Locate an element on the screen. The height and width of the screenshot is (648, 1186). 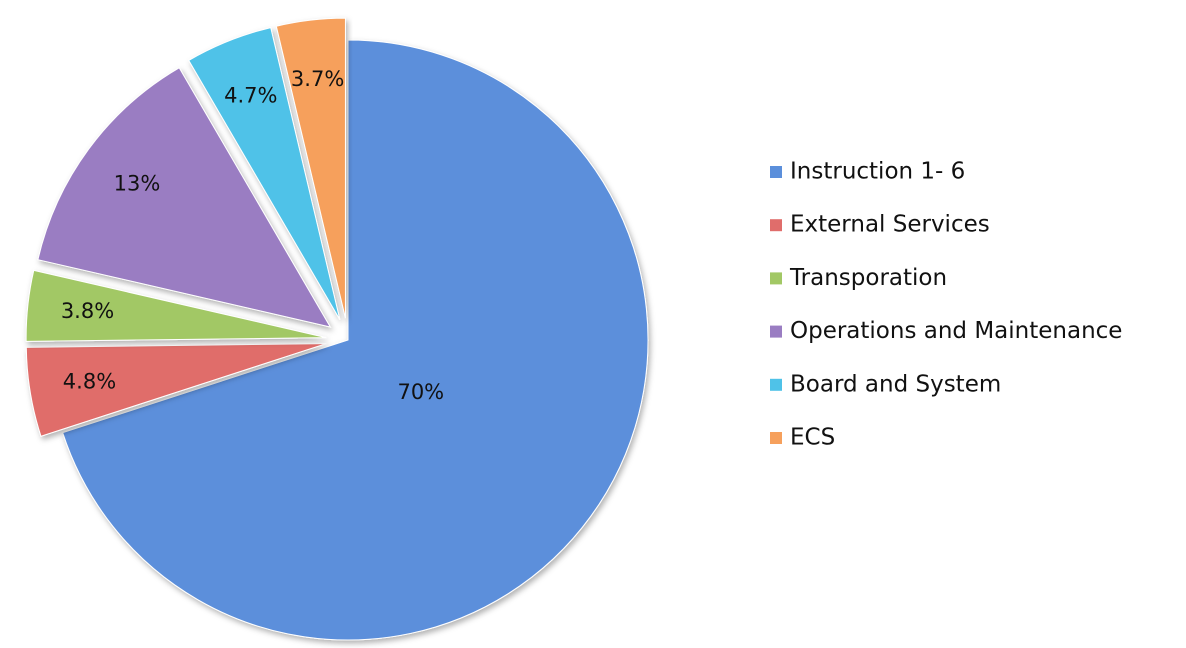
data-label: 13% is located at coordinates (137, 184).